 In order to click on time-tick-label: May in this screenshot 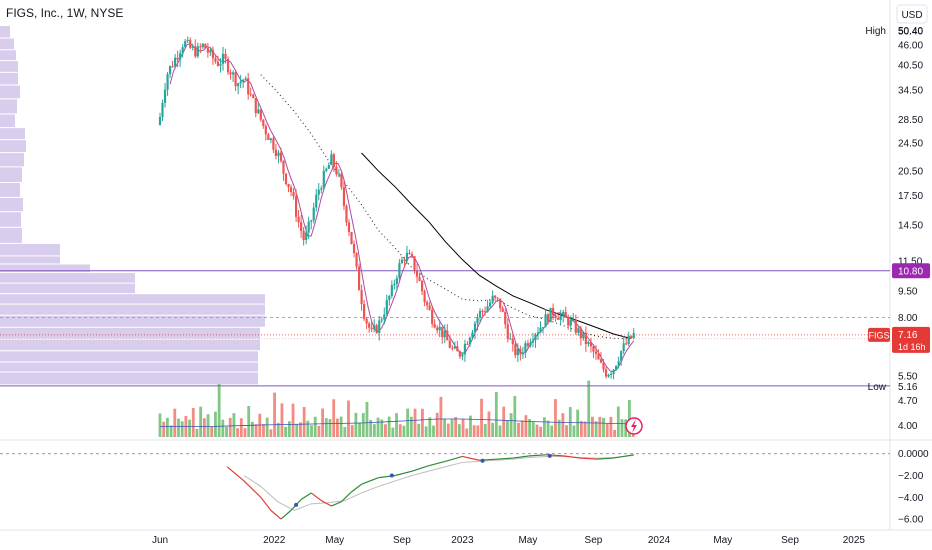, I will do `click(722, 540)`.